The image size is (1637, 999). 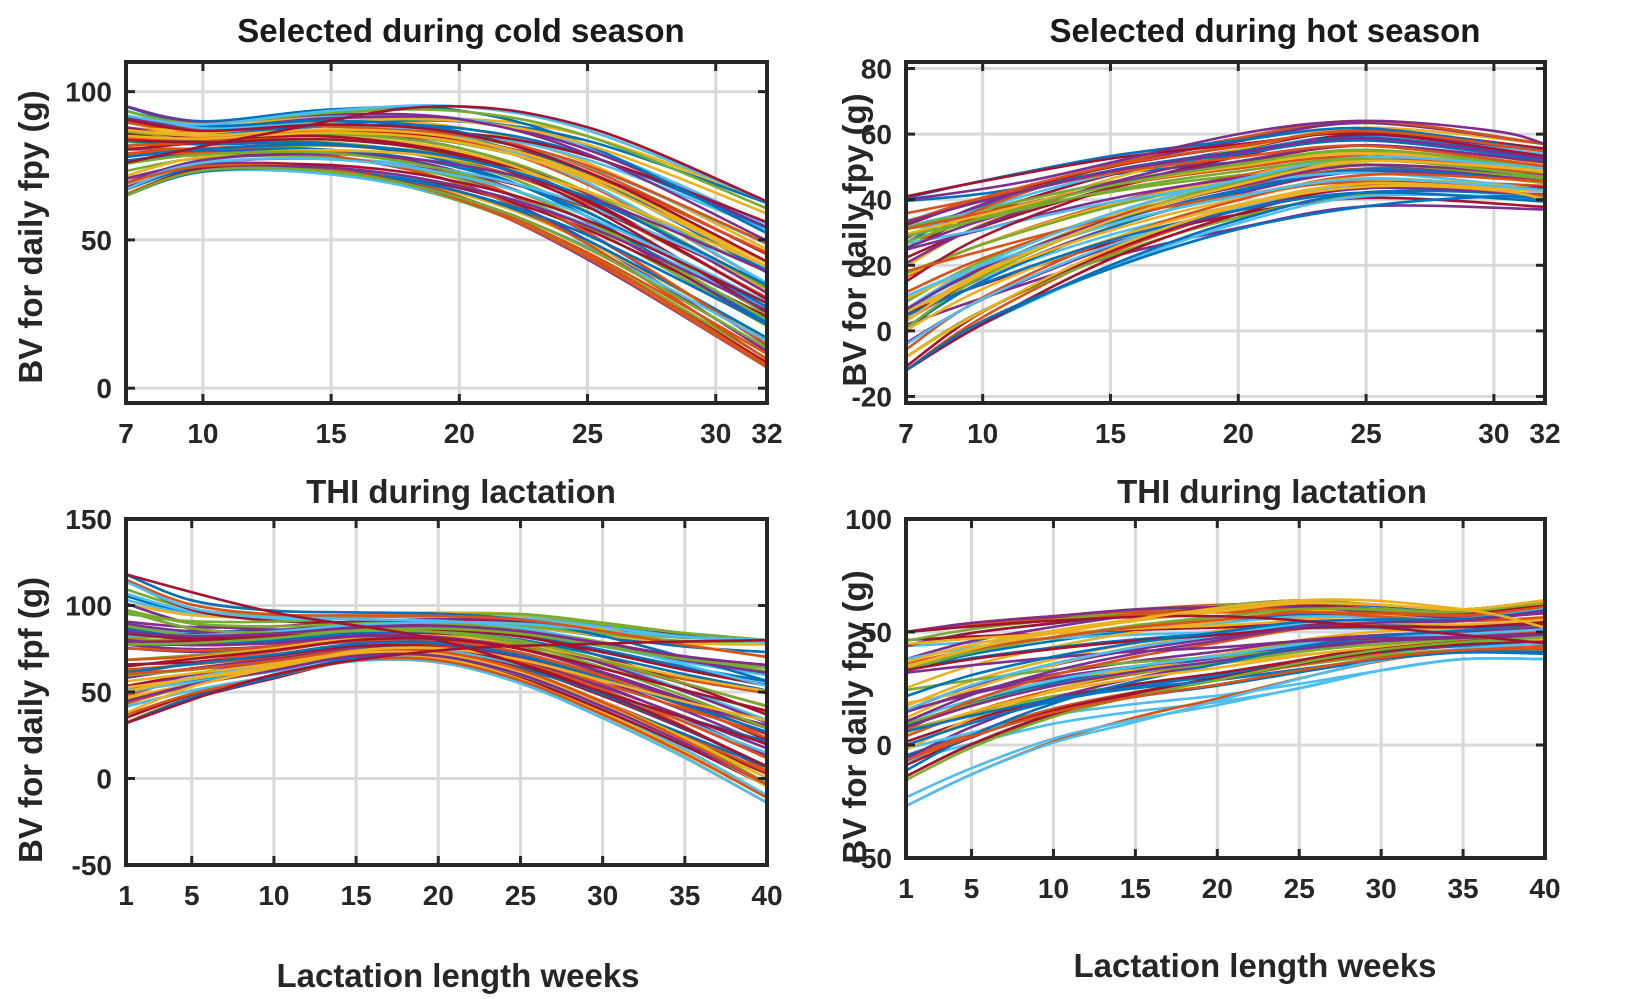 What do you see at coordinates (872, 396) in the screenshot?
I see `y-tick-label: -20` at bounding box center [872, 396].